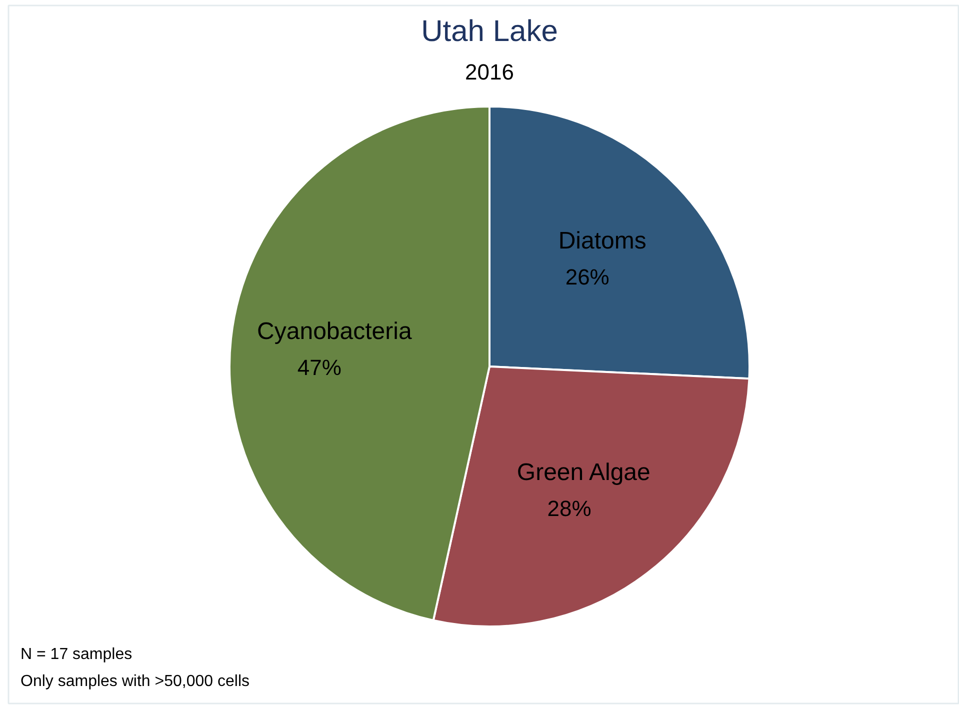 This screenshot has width=959, height=706. I want to click on data-label: 28%, so click(569, 508).